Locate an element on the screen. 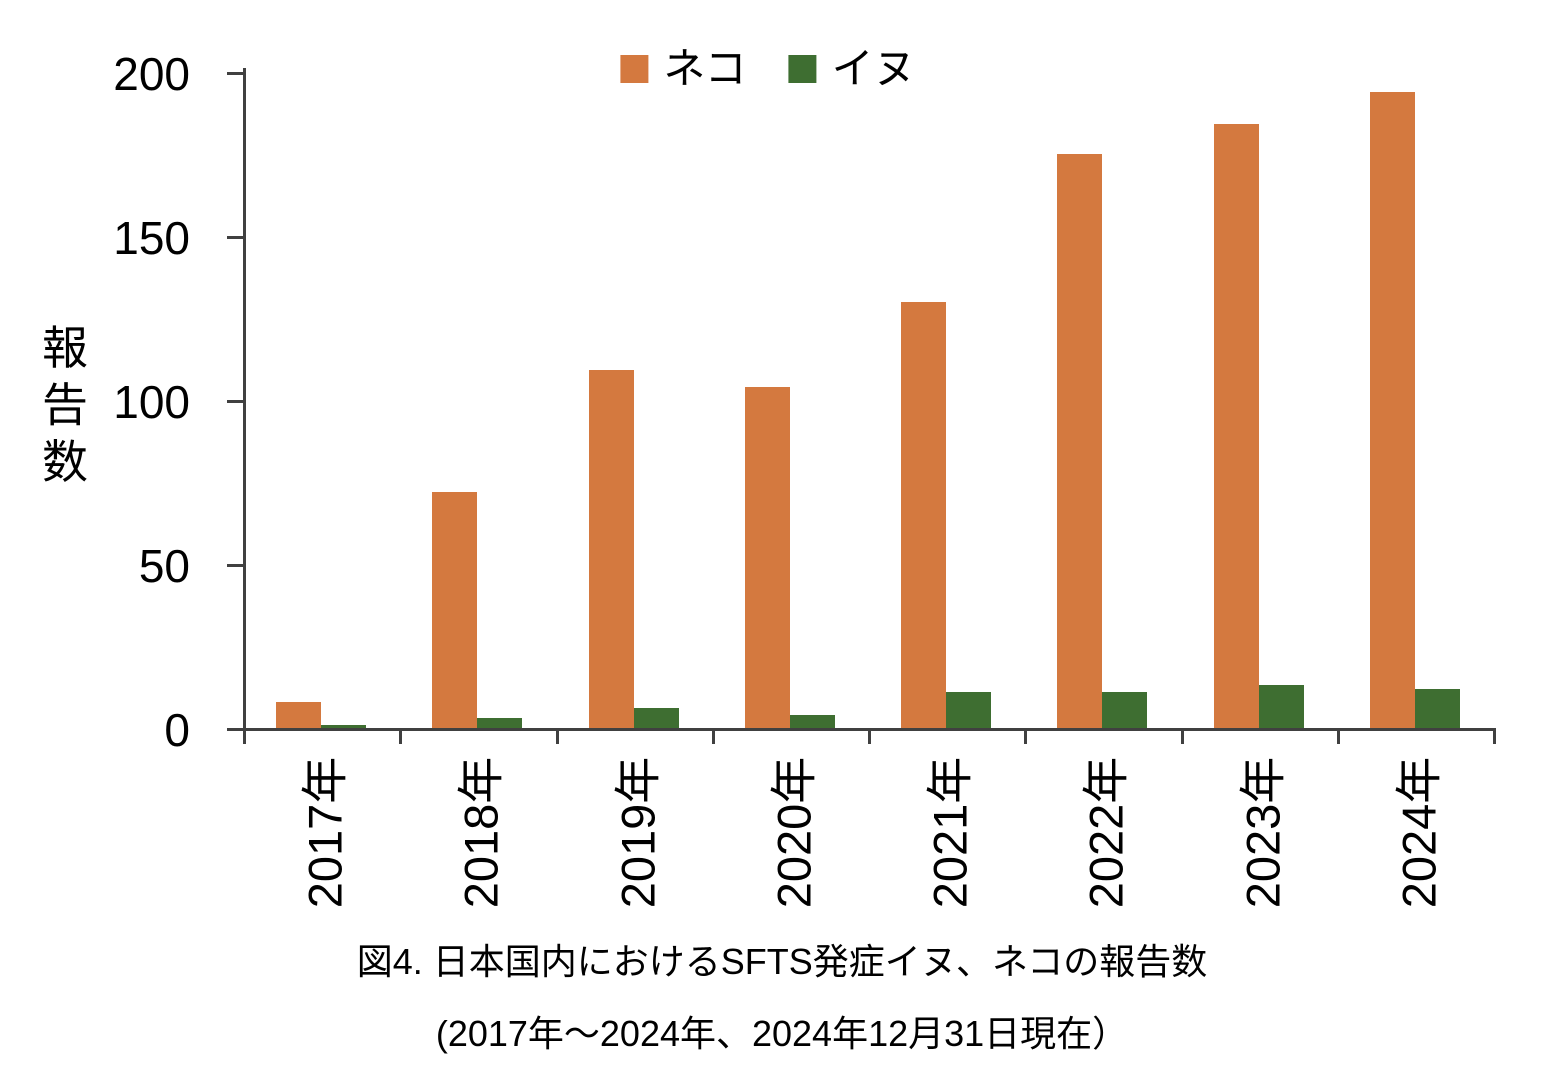 The width and height of the screenshot is (1564, 1082). bar-ネコ-2023年 is located at coordinates (1236, 426).